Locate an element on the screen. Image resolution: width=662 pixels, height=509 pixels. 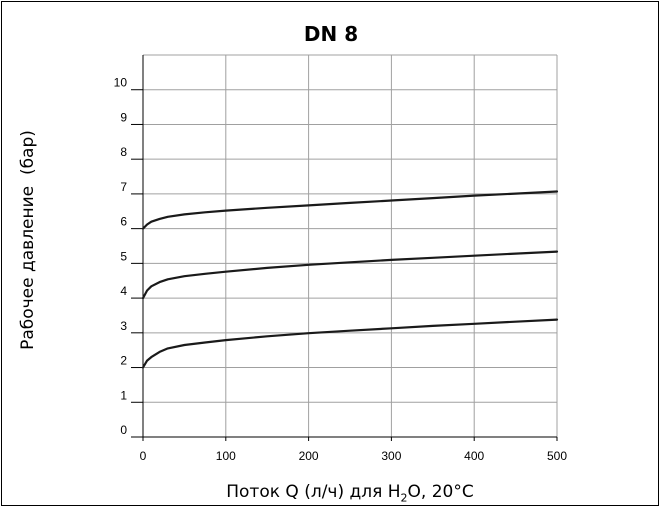
x-axis-label: Поток Q (л/ч) для H2O, 20°C is located at coordinates (350, 493).